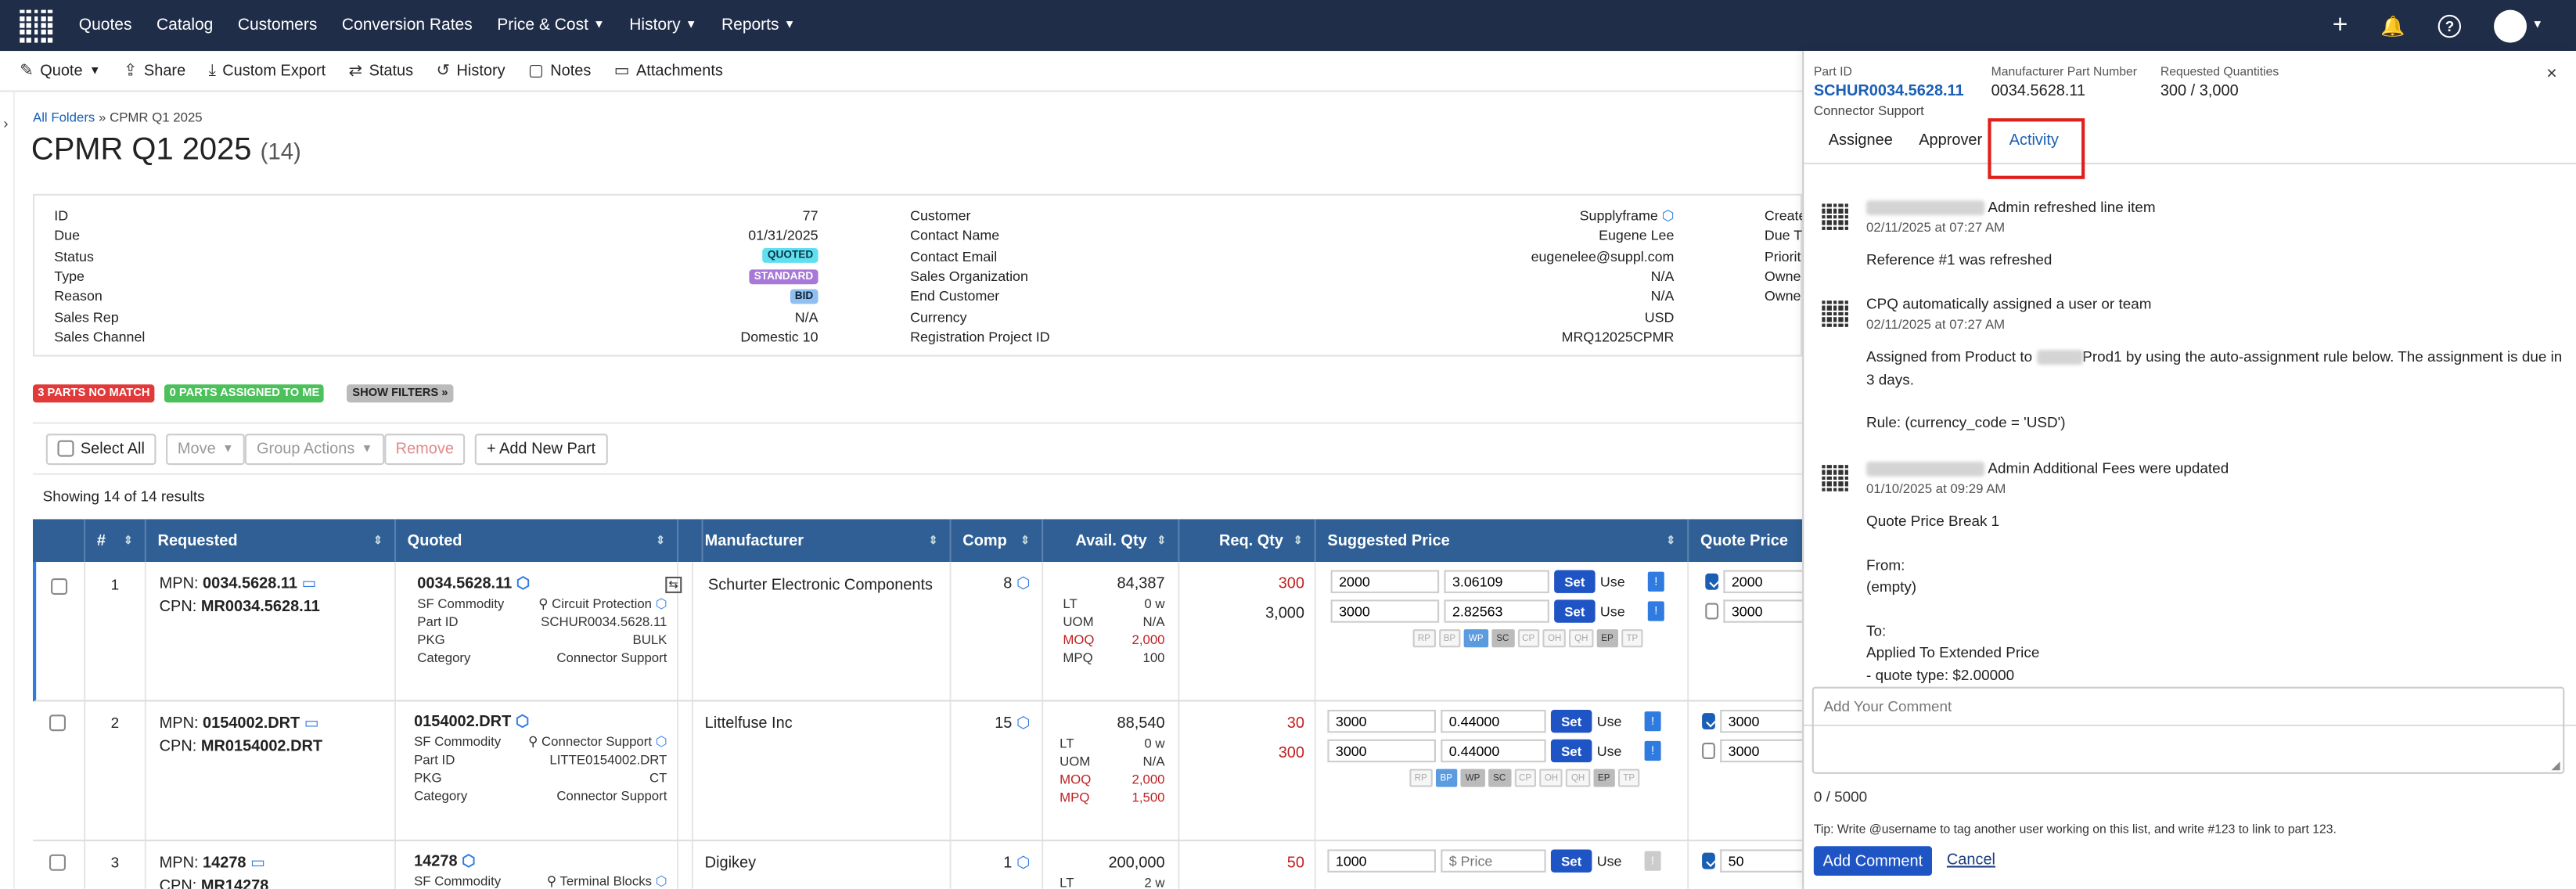 Image resolution: width=2576 pixels, height=889 pixels. I want to click on move-button: Move ▼, so click(206, 449).